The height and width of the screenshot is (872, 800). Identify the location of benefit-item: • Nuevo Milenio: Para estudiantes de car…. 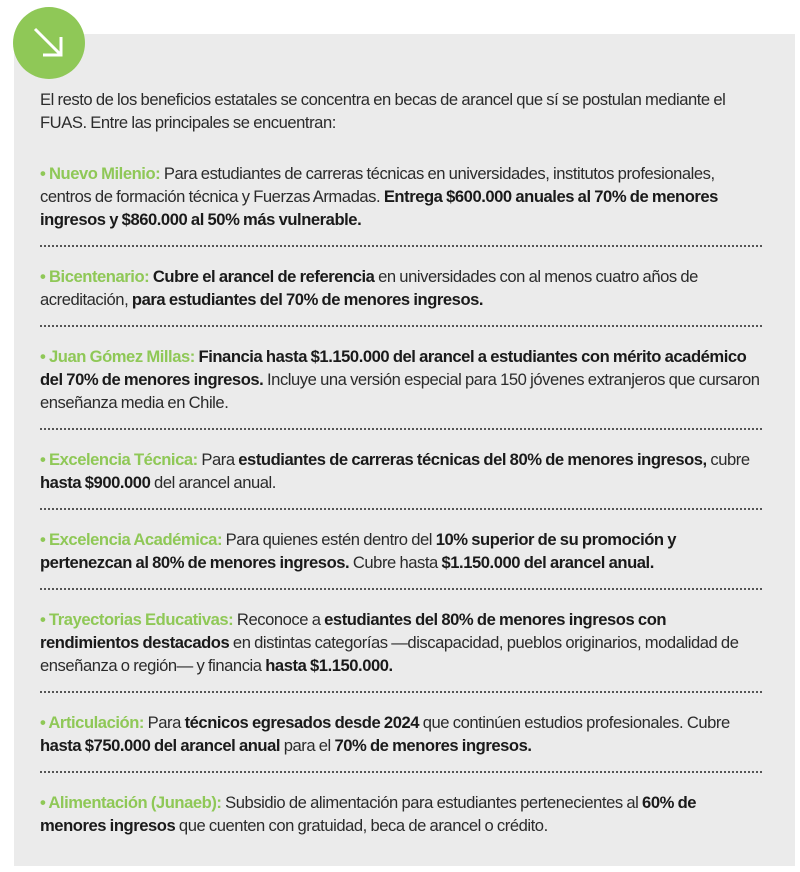
(401, 194).